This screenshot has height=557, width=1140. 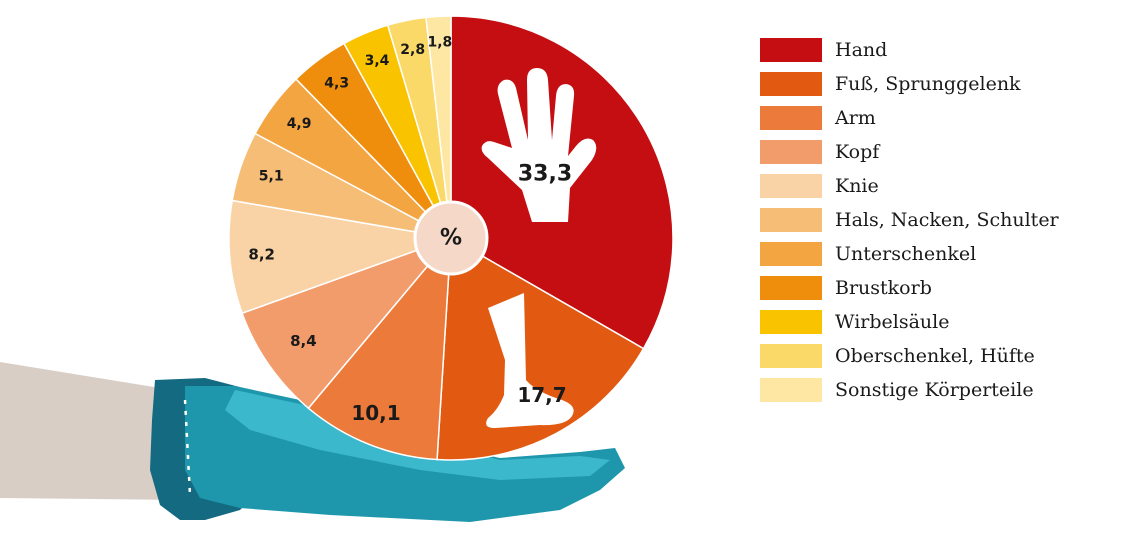 I want to click on slice-value-label: 10,1, so click(x=375, y=413).